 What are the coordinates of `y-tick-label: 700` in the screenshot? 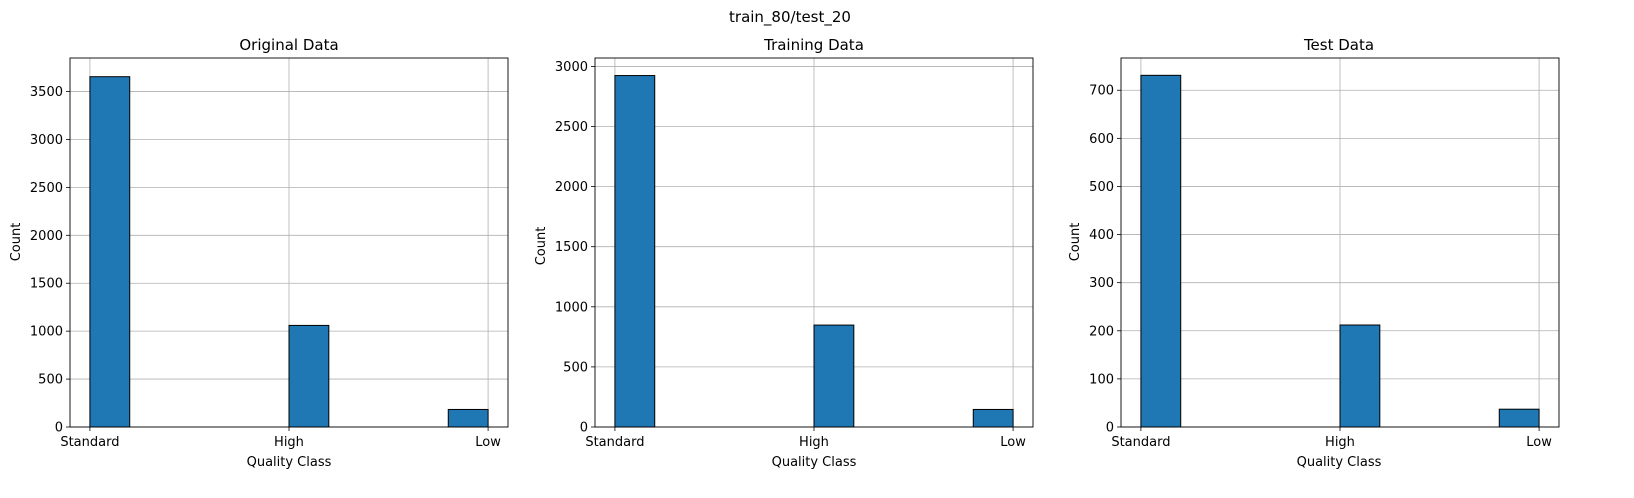 It's located at (1101, 91).